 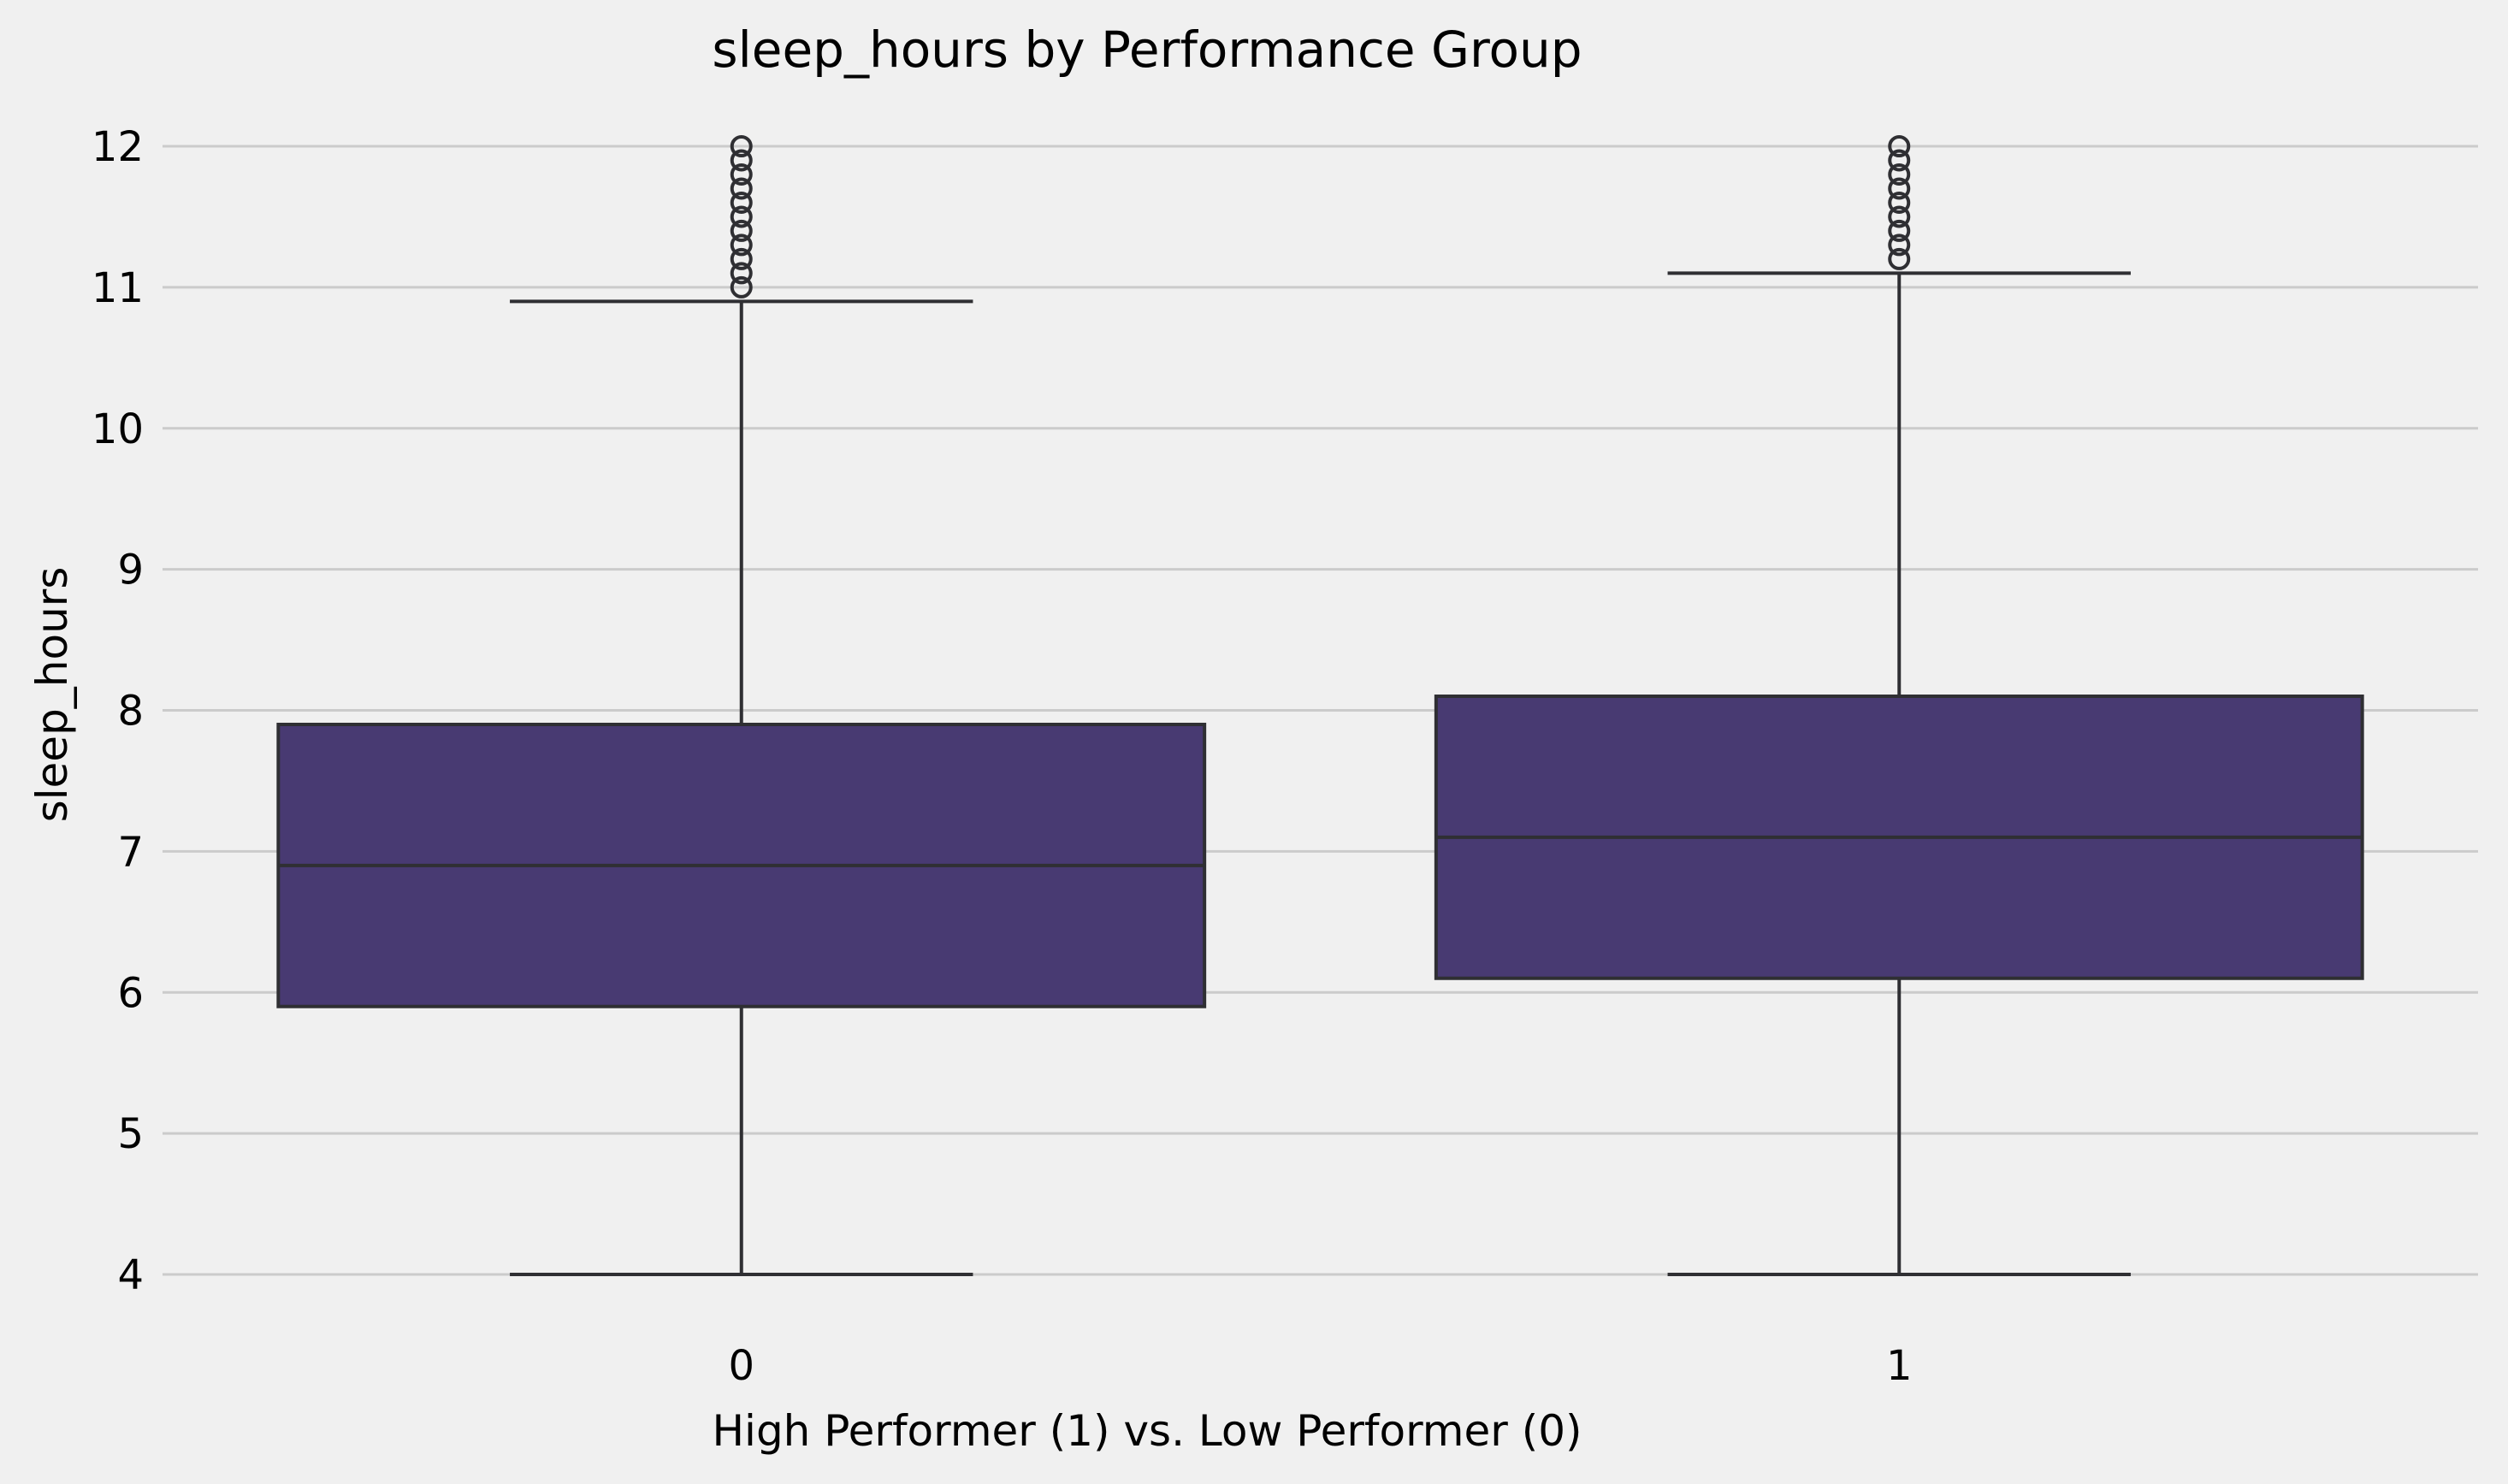 What do you see at coordinates (52, 695) in the screenshot?
I see `y-axis-label: sleep_hours` at bounding box center [52, 695].